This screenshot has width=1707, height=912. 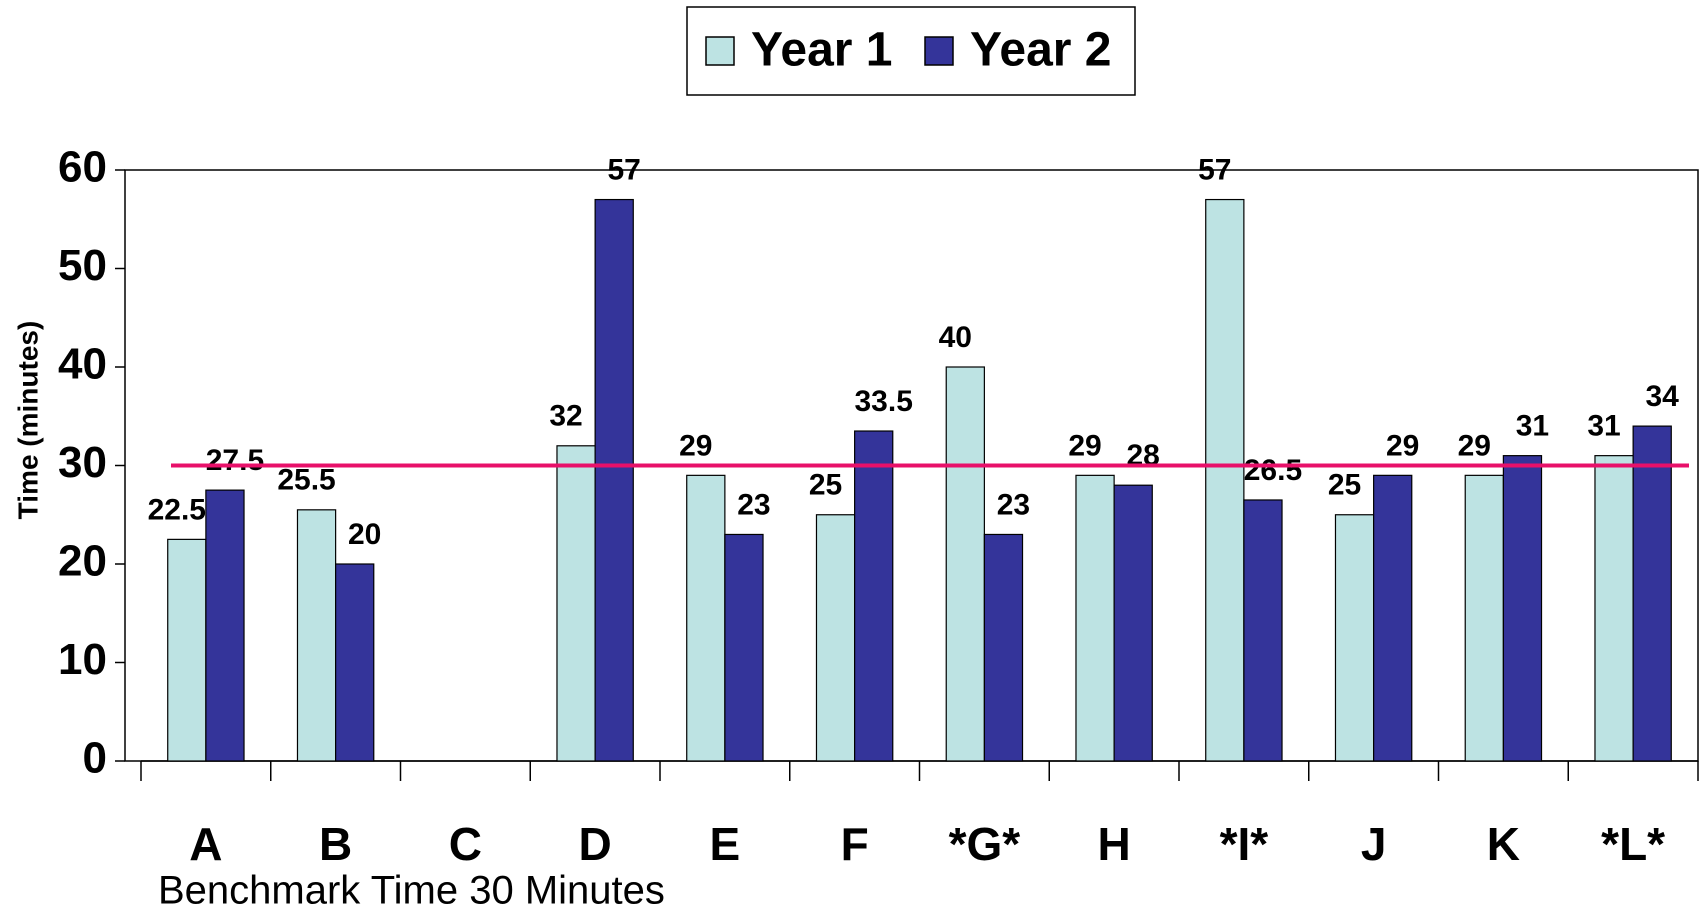 What do you see at coordinates (1663, 396) in the screenshot?
I see `data-label: 34` at bounding box center [1663, 396].